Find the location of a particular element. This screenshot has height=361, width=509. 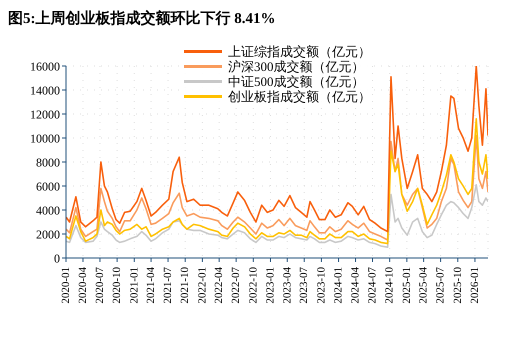

x-tick-label: 2024-10 is located at coordinates (390, 285).